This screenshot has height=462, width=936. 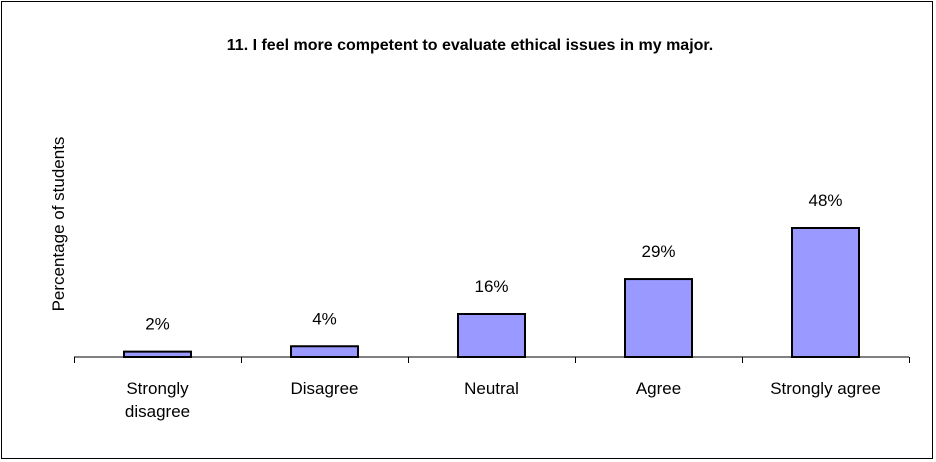 What do you see at coordinates (324, 318) in the screenshot?
I see `data-label: 4%` at bounding box center [324, 318].